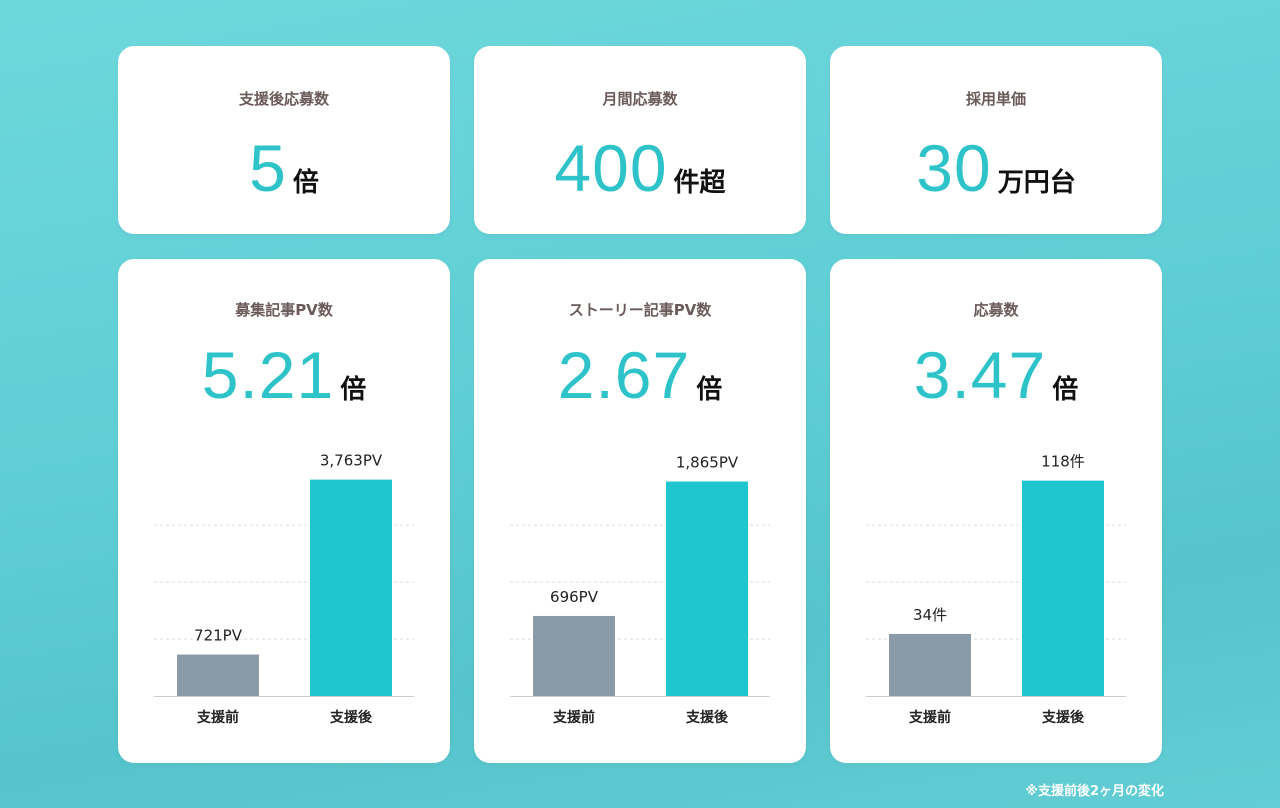 This screenshot has width=1280, height=808. What do you see at coordinates (1094, 791) in the screenshot?
I see `footnote: ※支援前後2ヶ月の変化` at bounding box center [1094, 791].